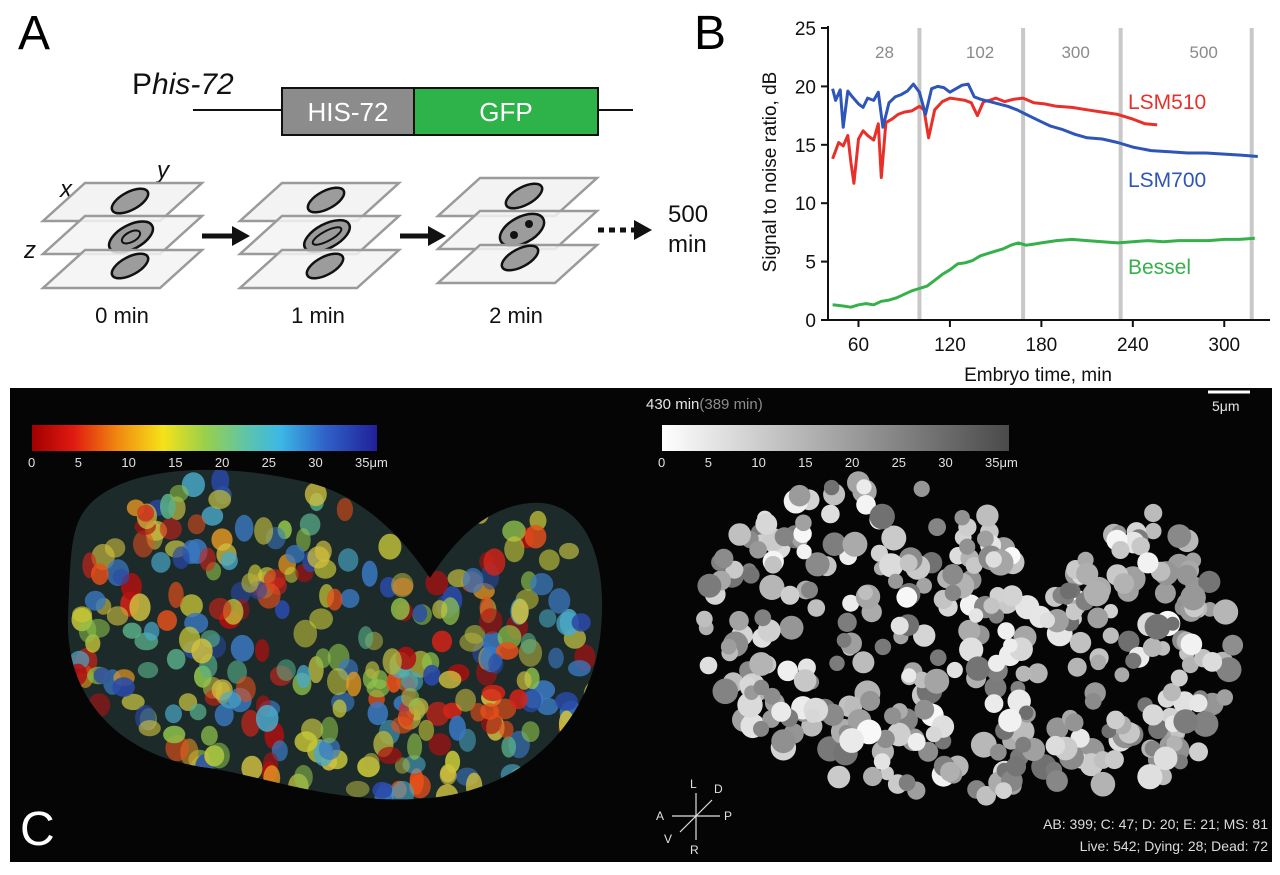 The image size is (1280, 875). I want to click on y-tick-label-5: 5, so click(810, 263).